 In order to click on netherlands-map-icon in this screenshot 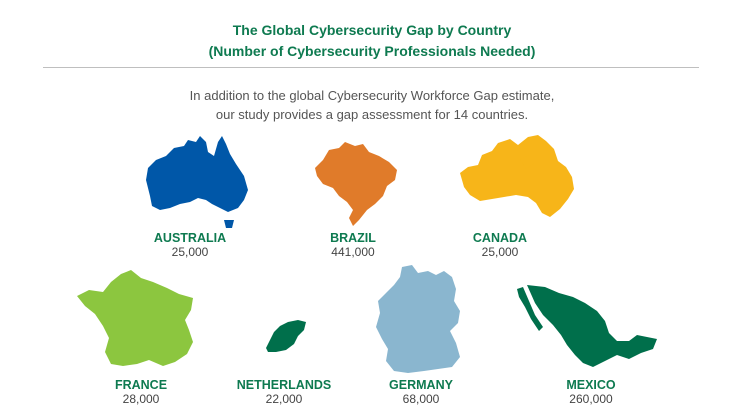, I will do `click(286, 336)`.